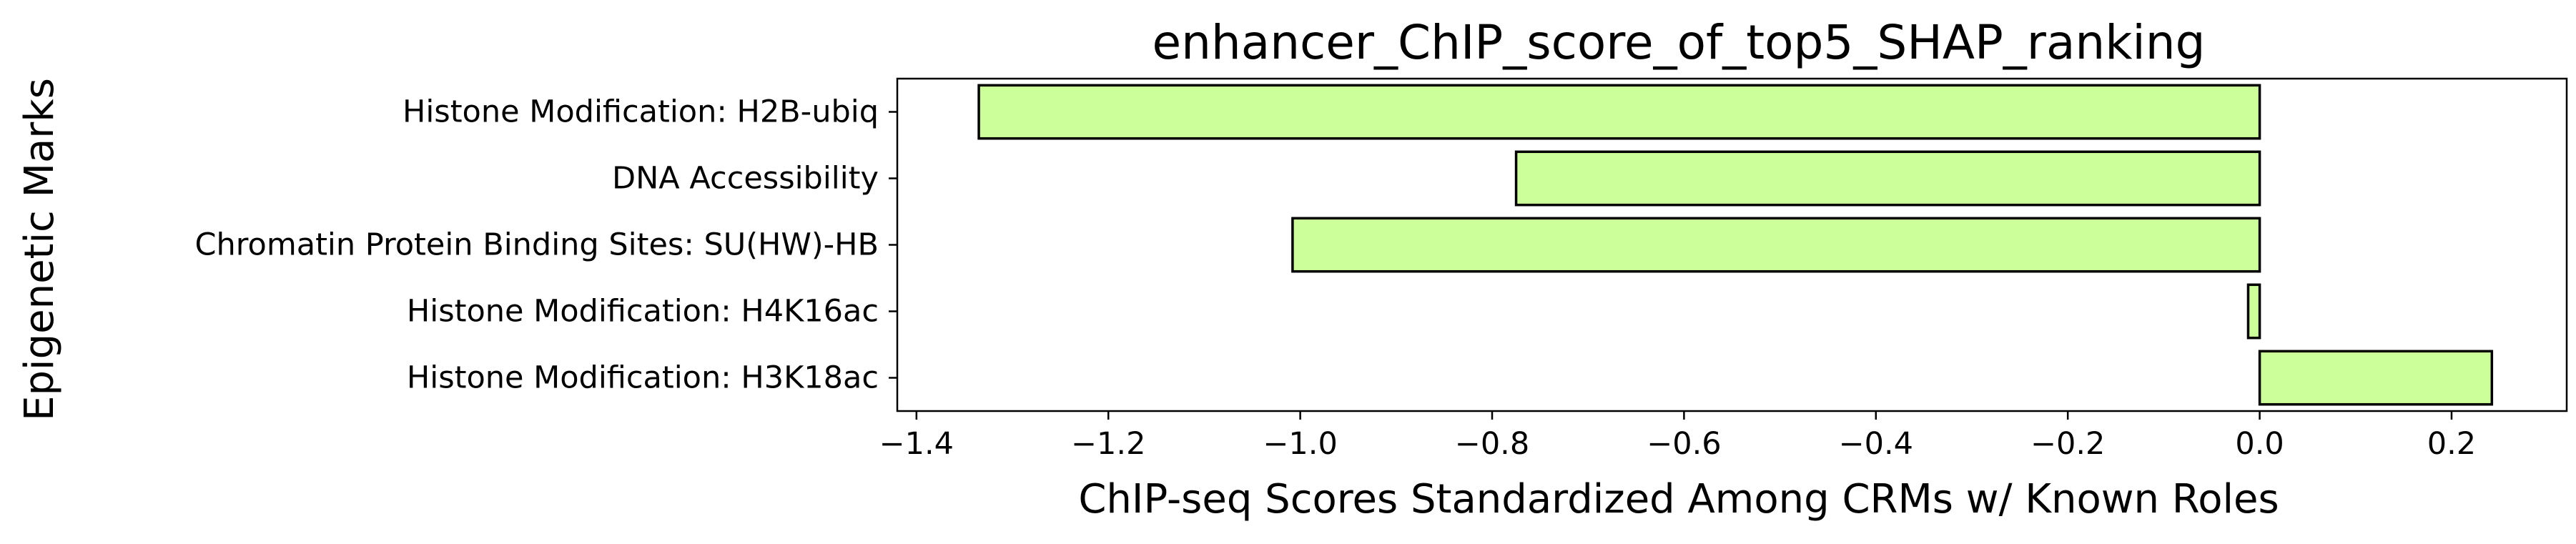 The width and height of the screenshot is (2576, 544). What do you see at coordinates (39, 250) in the screenshot?
I see `y-axis-label: Epigenetic Marks` at bounding box center [39, 250].